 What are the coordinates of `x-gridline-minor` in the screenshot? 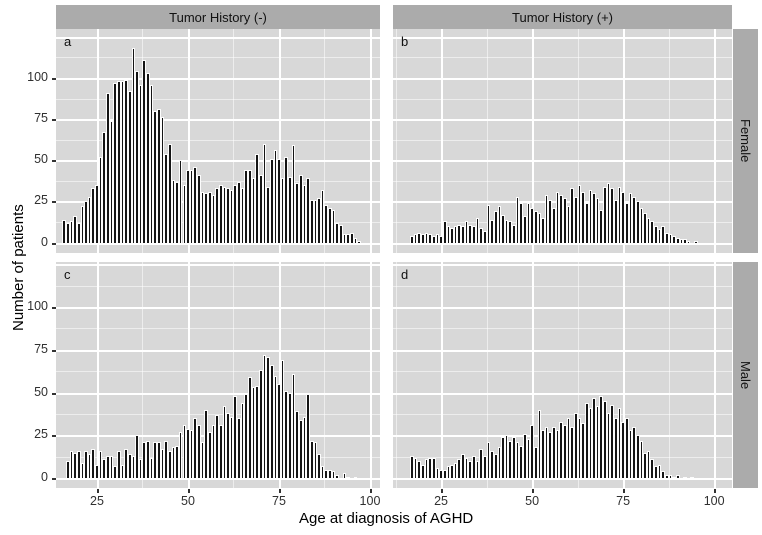 It's located at (578, 141).